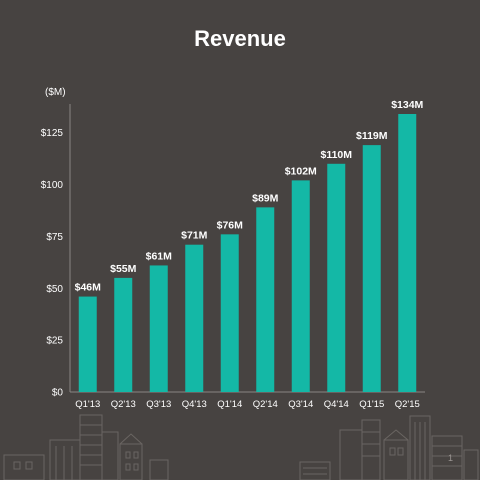 This screenshot has width=480, height=480. I want to click on y-axis-unit-label: ($M), so click(55, 92).